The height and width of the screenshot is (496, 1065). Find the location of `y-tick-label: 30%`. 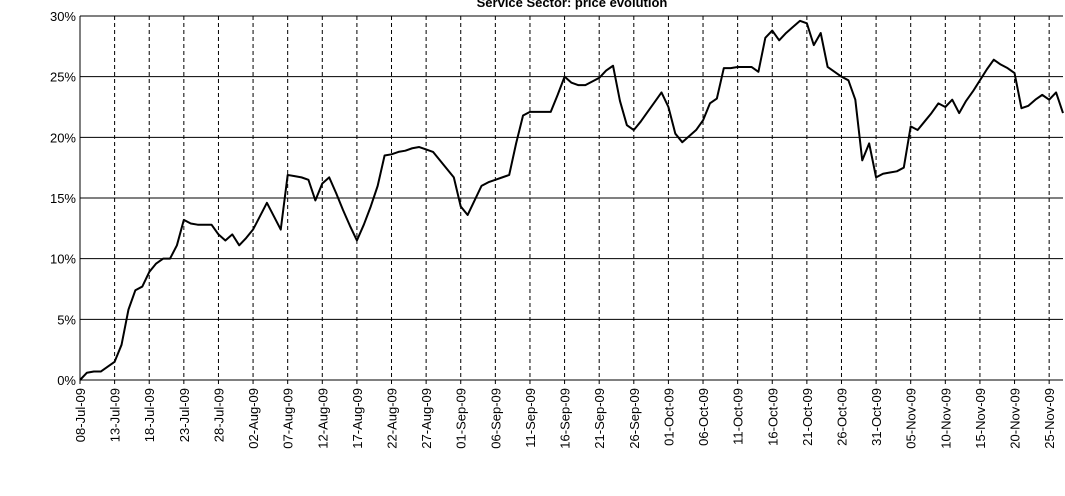

y-tick-label: 30% is located at coordinates (63, 16).